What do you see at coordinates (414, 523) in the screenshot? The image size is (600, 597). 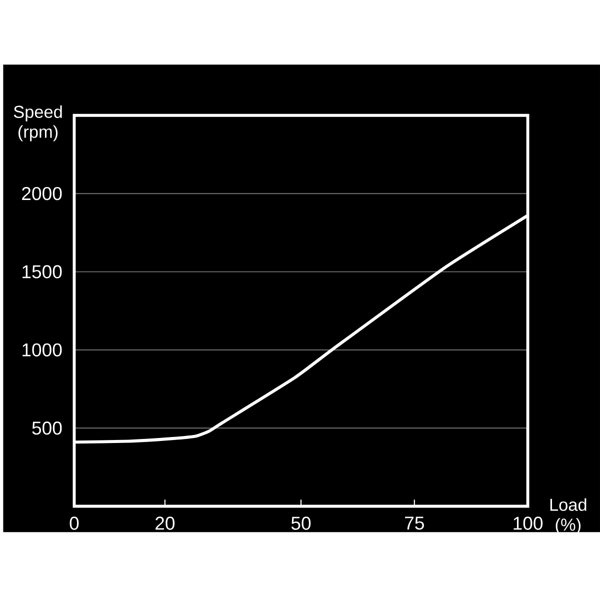 I see `x-tick-label: 75` at bounding box center [414, 523].